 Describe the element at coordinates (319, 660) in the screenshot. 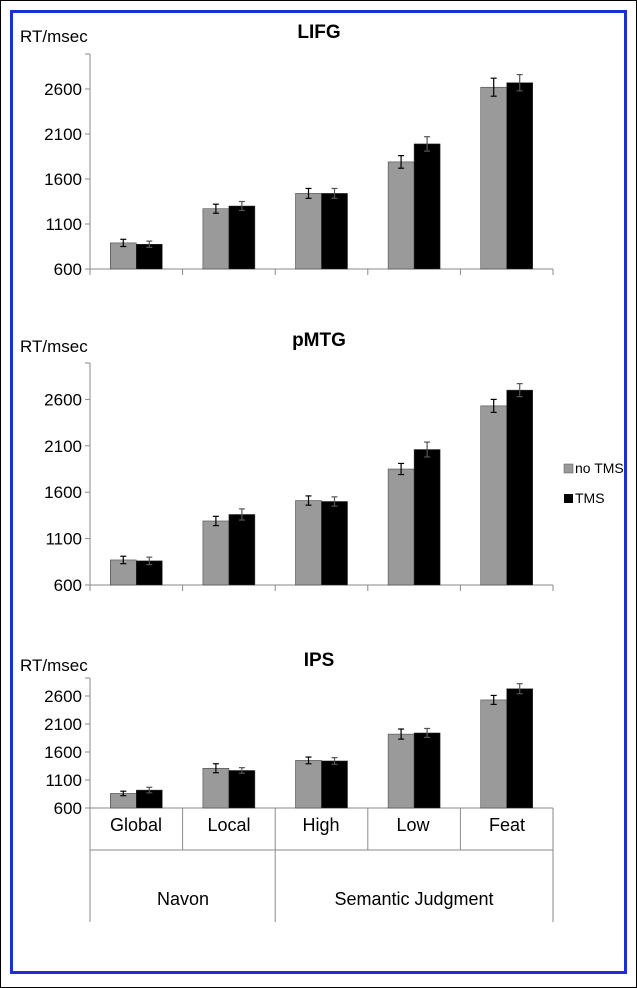

I see `chart-title: IPS` at that location.